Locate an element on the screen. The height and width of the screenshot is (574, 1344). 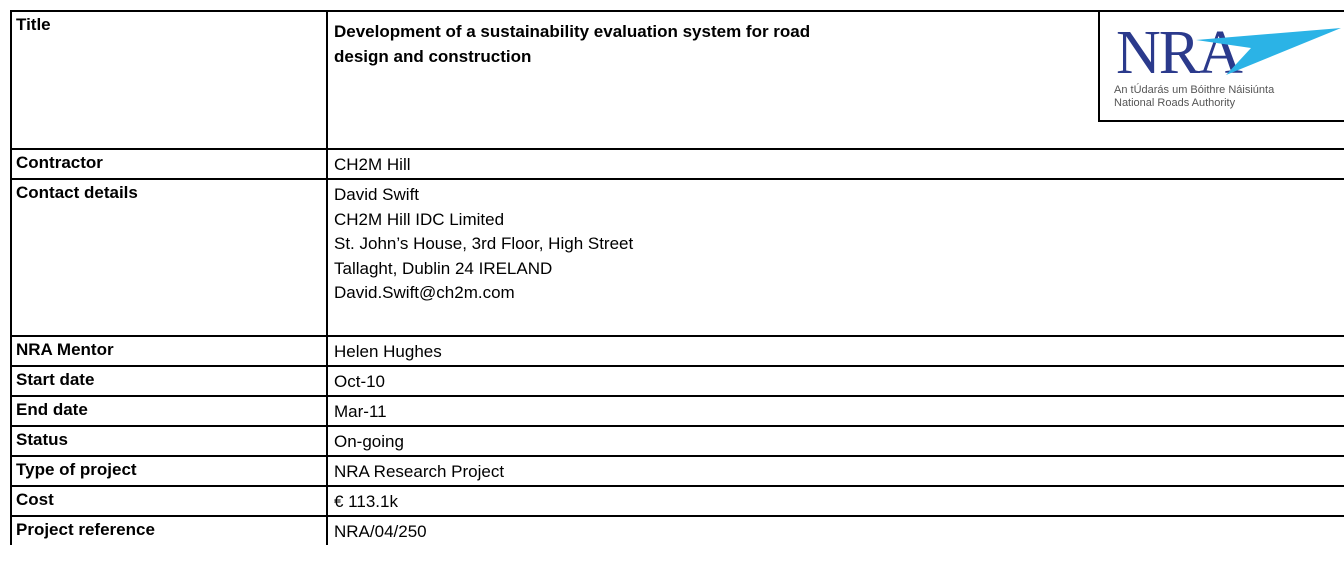
row-label: Project reference is located at coordinates (169, 531).